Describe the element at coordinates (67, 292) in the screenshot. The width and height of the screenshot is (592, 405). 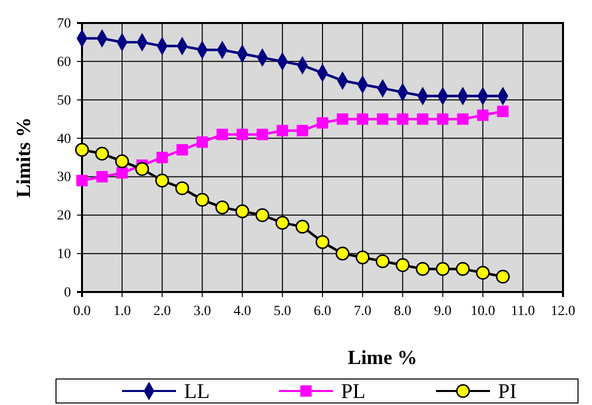
I see `y-tick-label: 0` at that location.